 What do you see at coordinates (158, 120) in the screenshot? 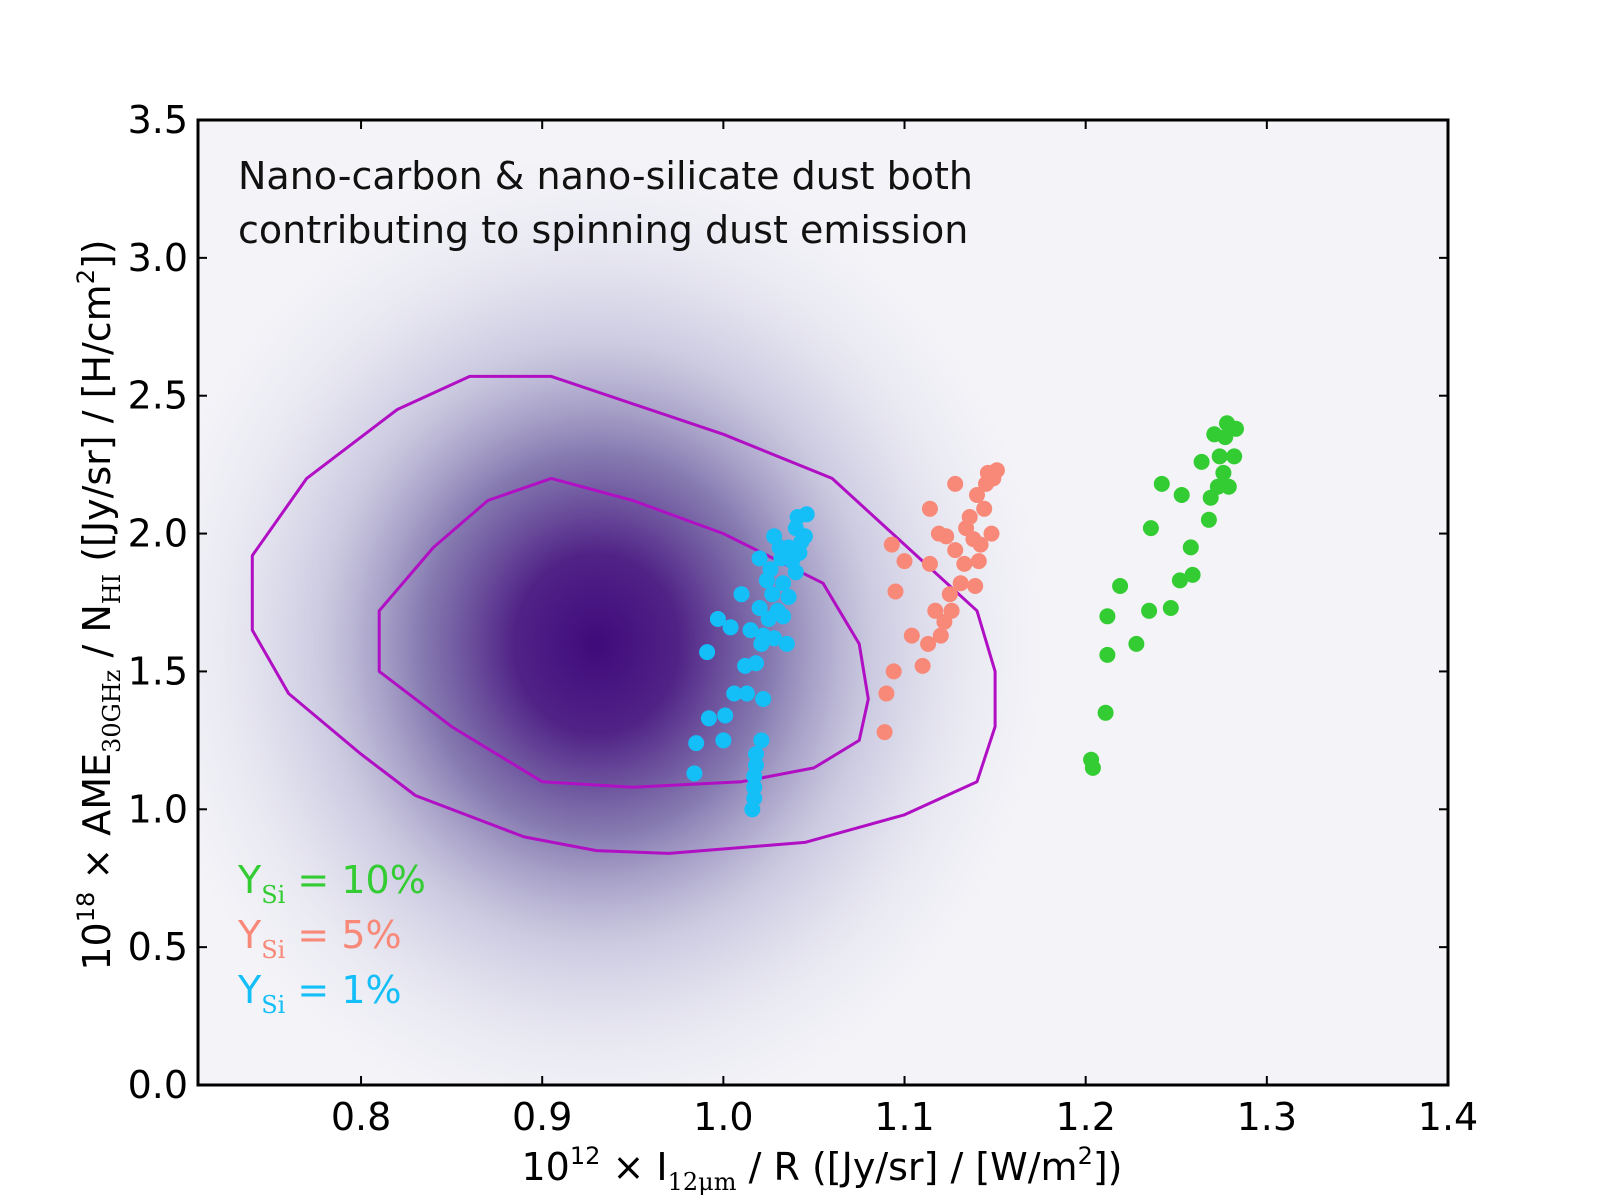
I see `y-tick-label: 3.5` at bounding box center [158, 120].